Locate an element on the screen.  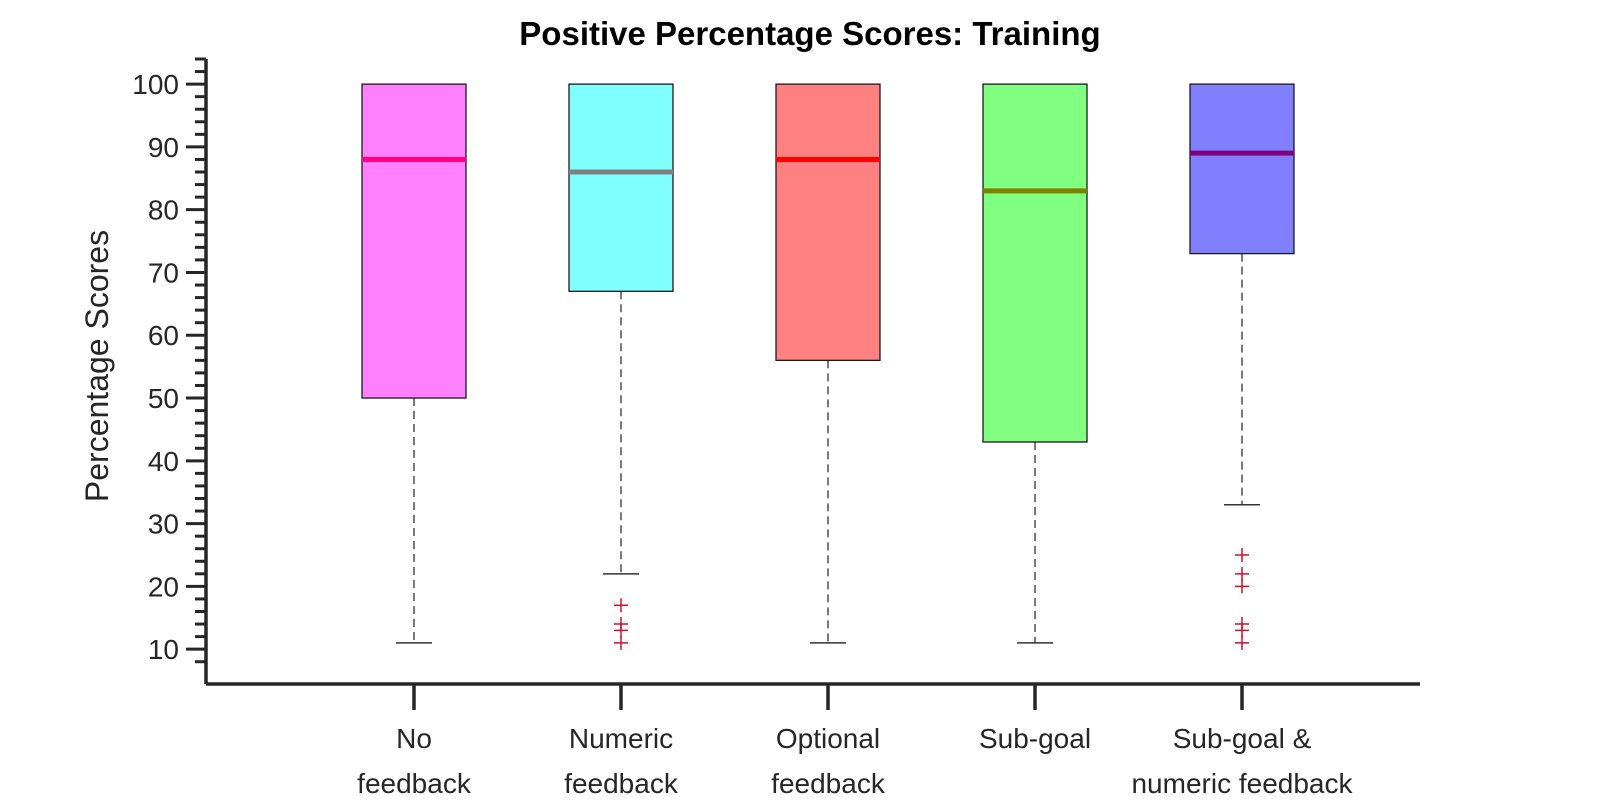
y-tick-label: 50 is located at coordinates (163, 398).